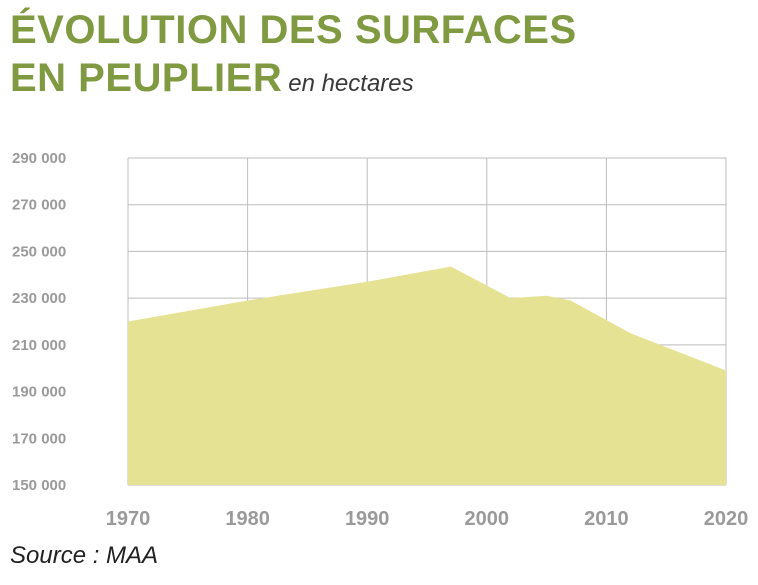  Describe the element at coordinates (146, 78) in the screenshot. I see `title-line-2-text: EN PEUPLIER` at that location.